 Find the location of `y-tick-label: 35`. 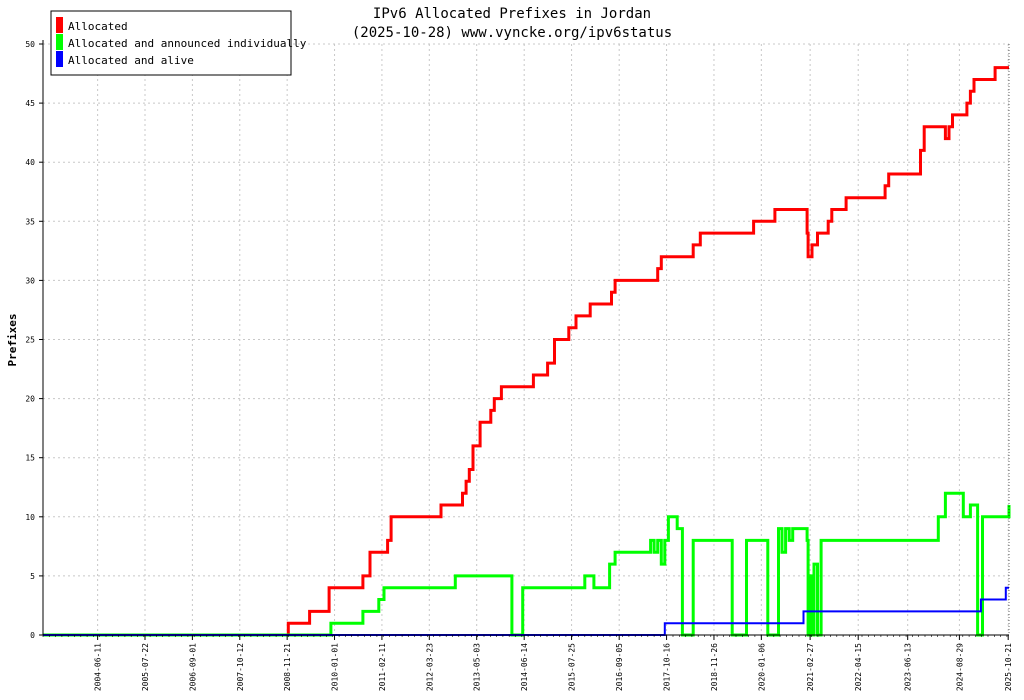

y-tick-label: 35 is located at coordinates (30, 221).